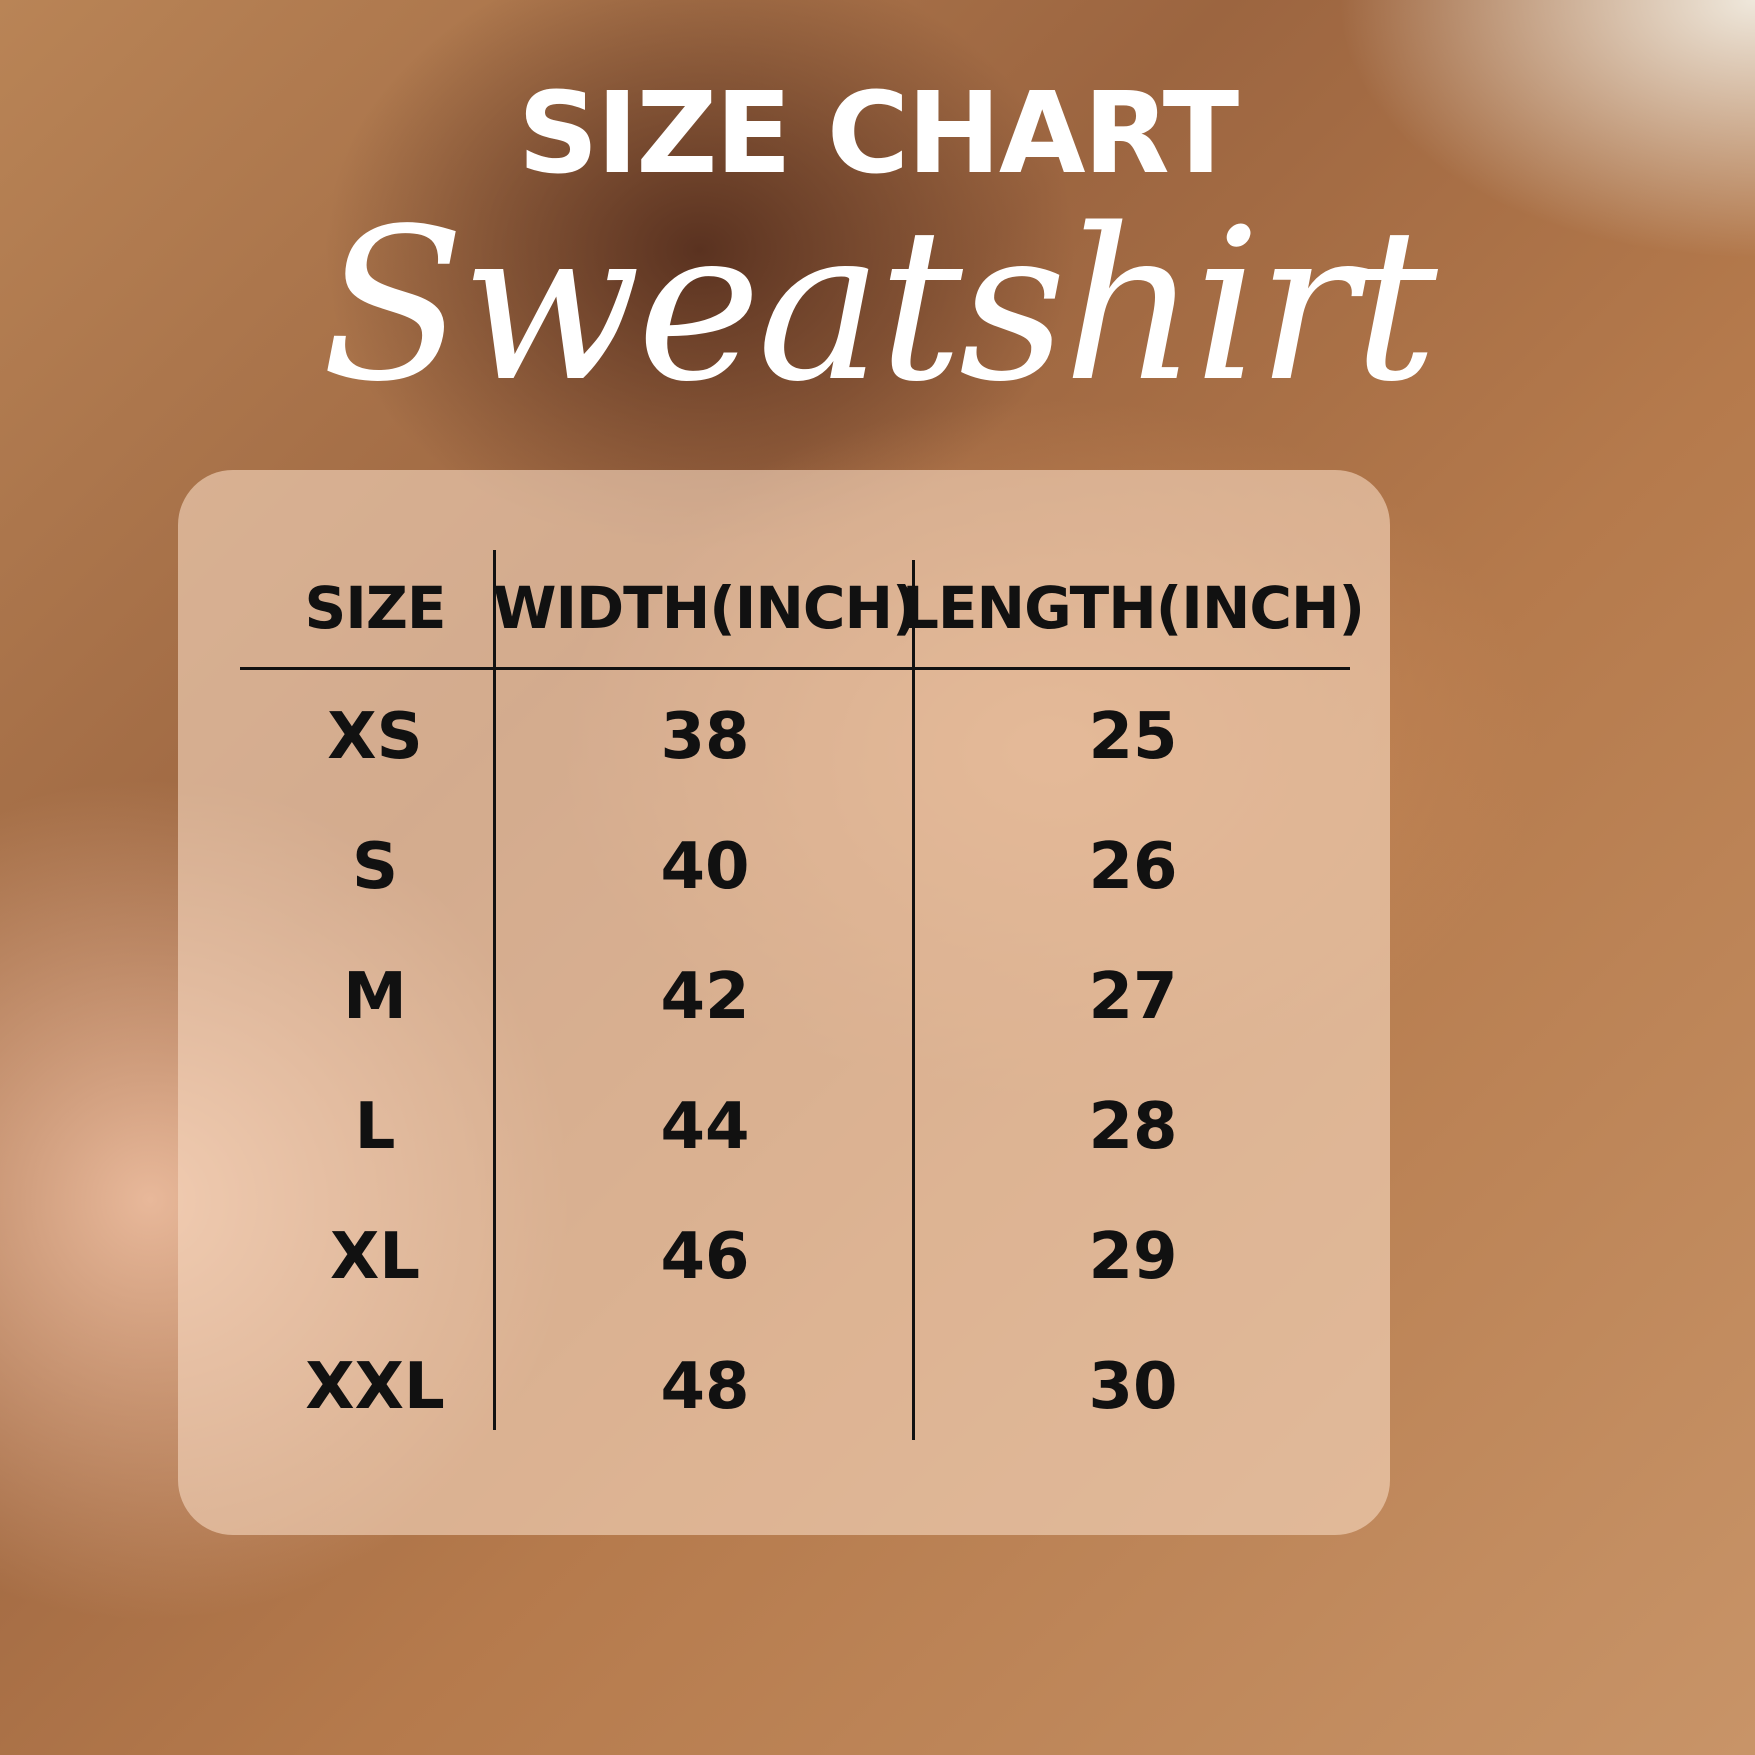 This screenshot has height=1755, width=1755. Describe the element at coordinates (1133, 997) in the screenshot. I see `table-cell: 27` at that location.